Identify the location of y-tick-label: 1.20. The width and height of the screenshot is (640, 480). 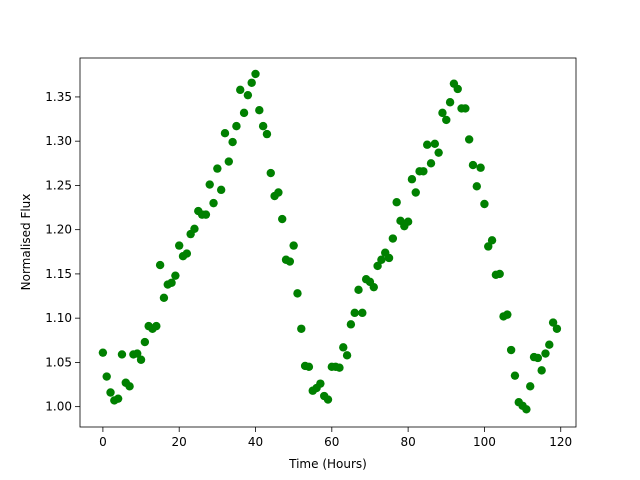
(58, 230).